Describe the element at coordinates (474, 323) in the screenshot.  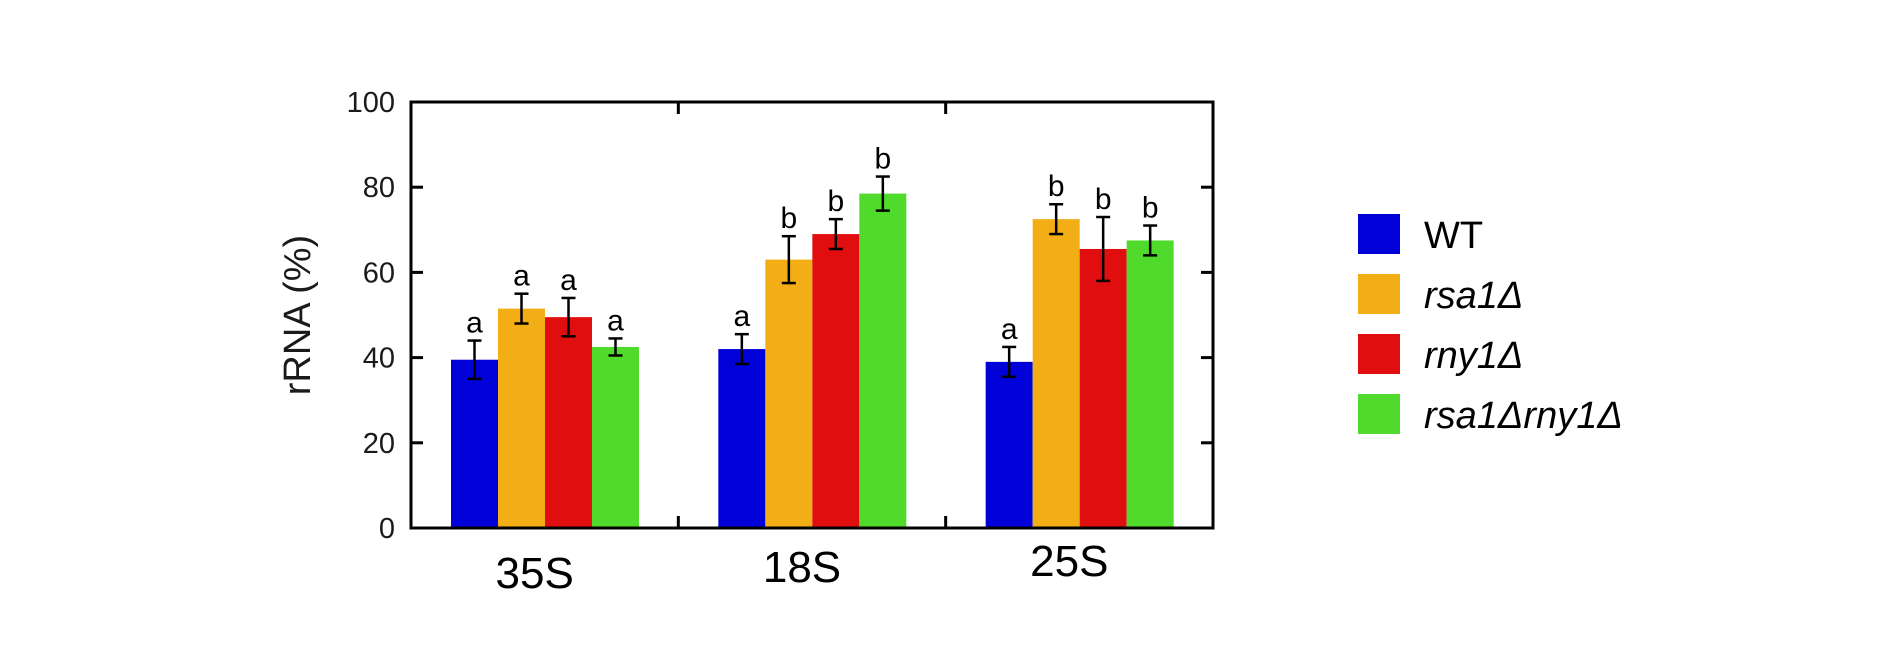
I see `significance-label-35S-1: a` at that location.